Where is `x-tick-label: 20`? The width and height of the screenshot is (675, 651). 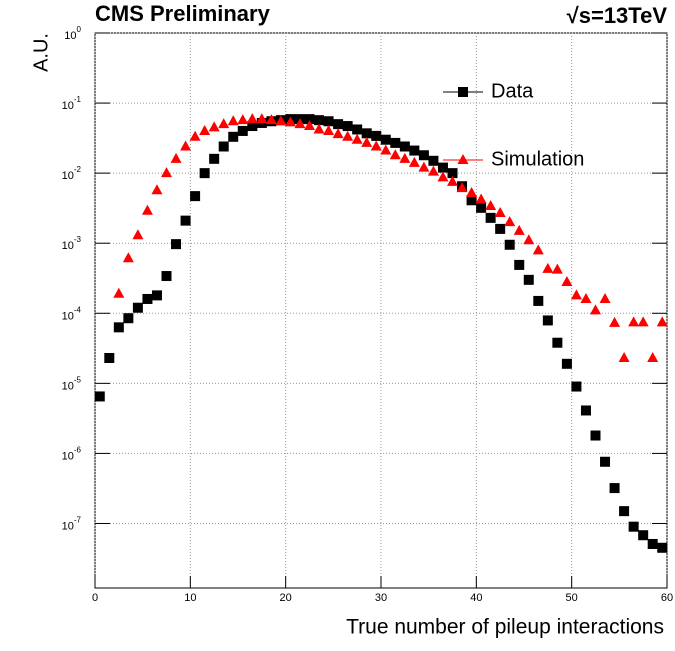
x-tick-label: 20 is located at coordinates (286, 598).